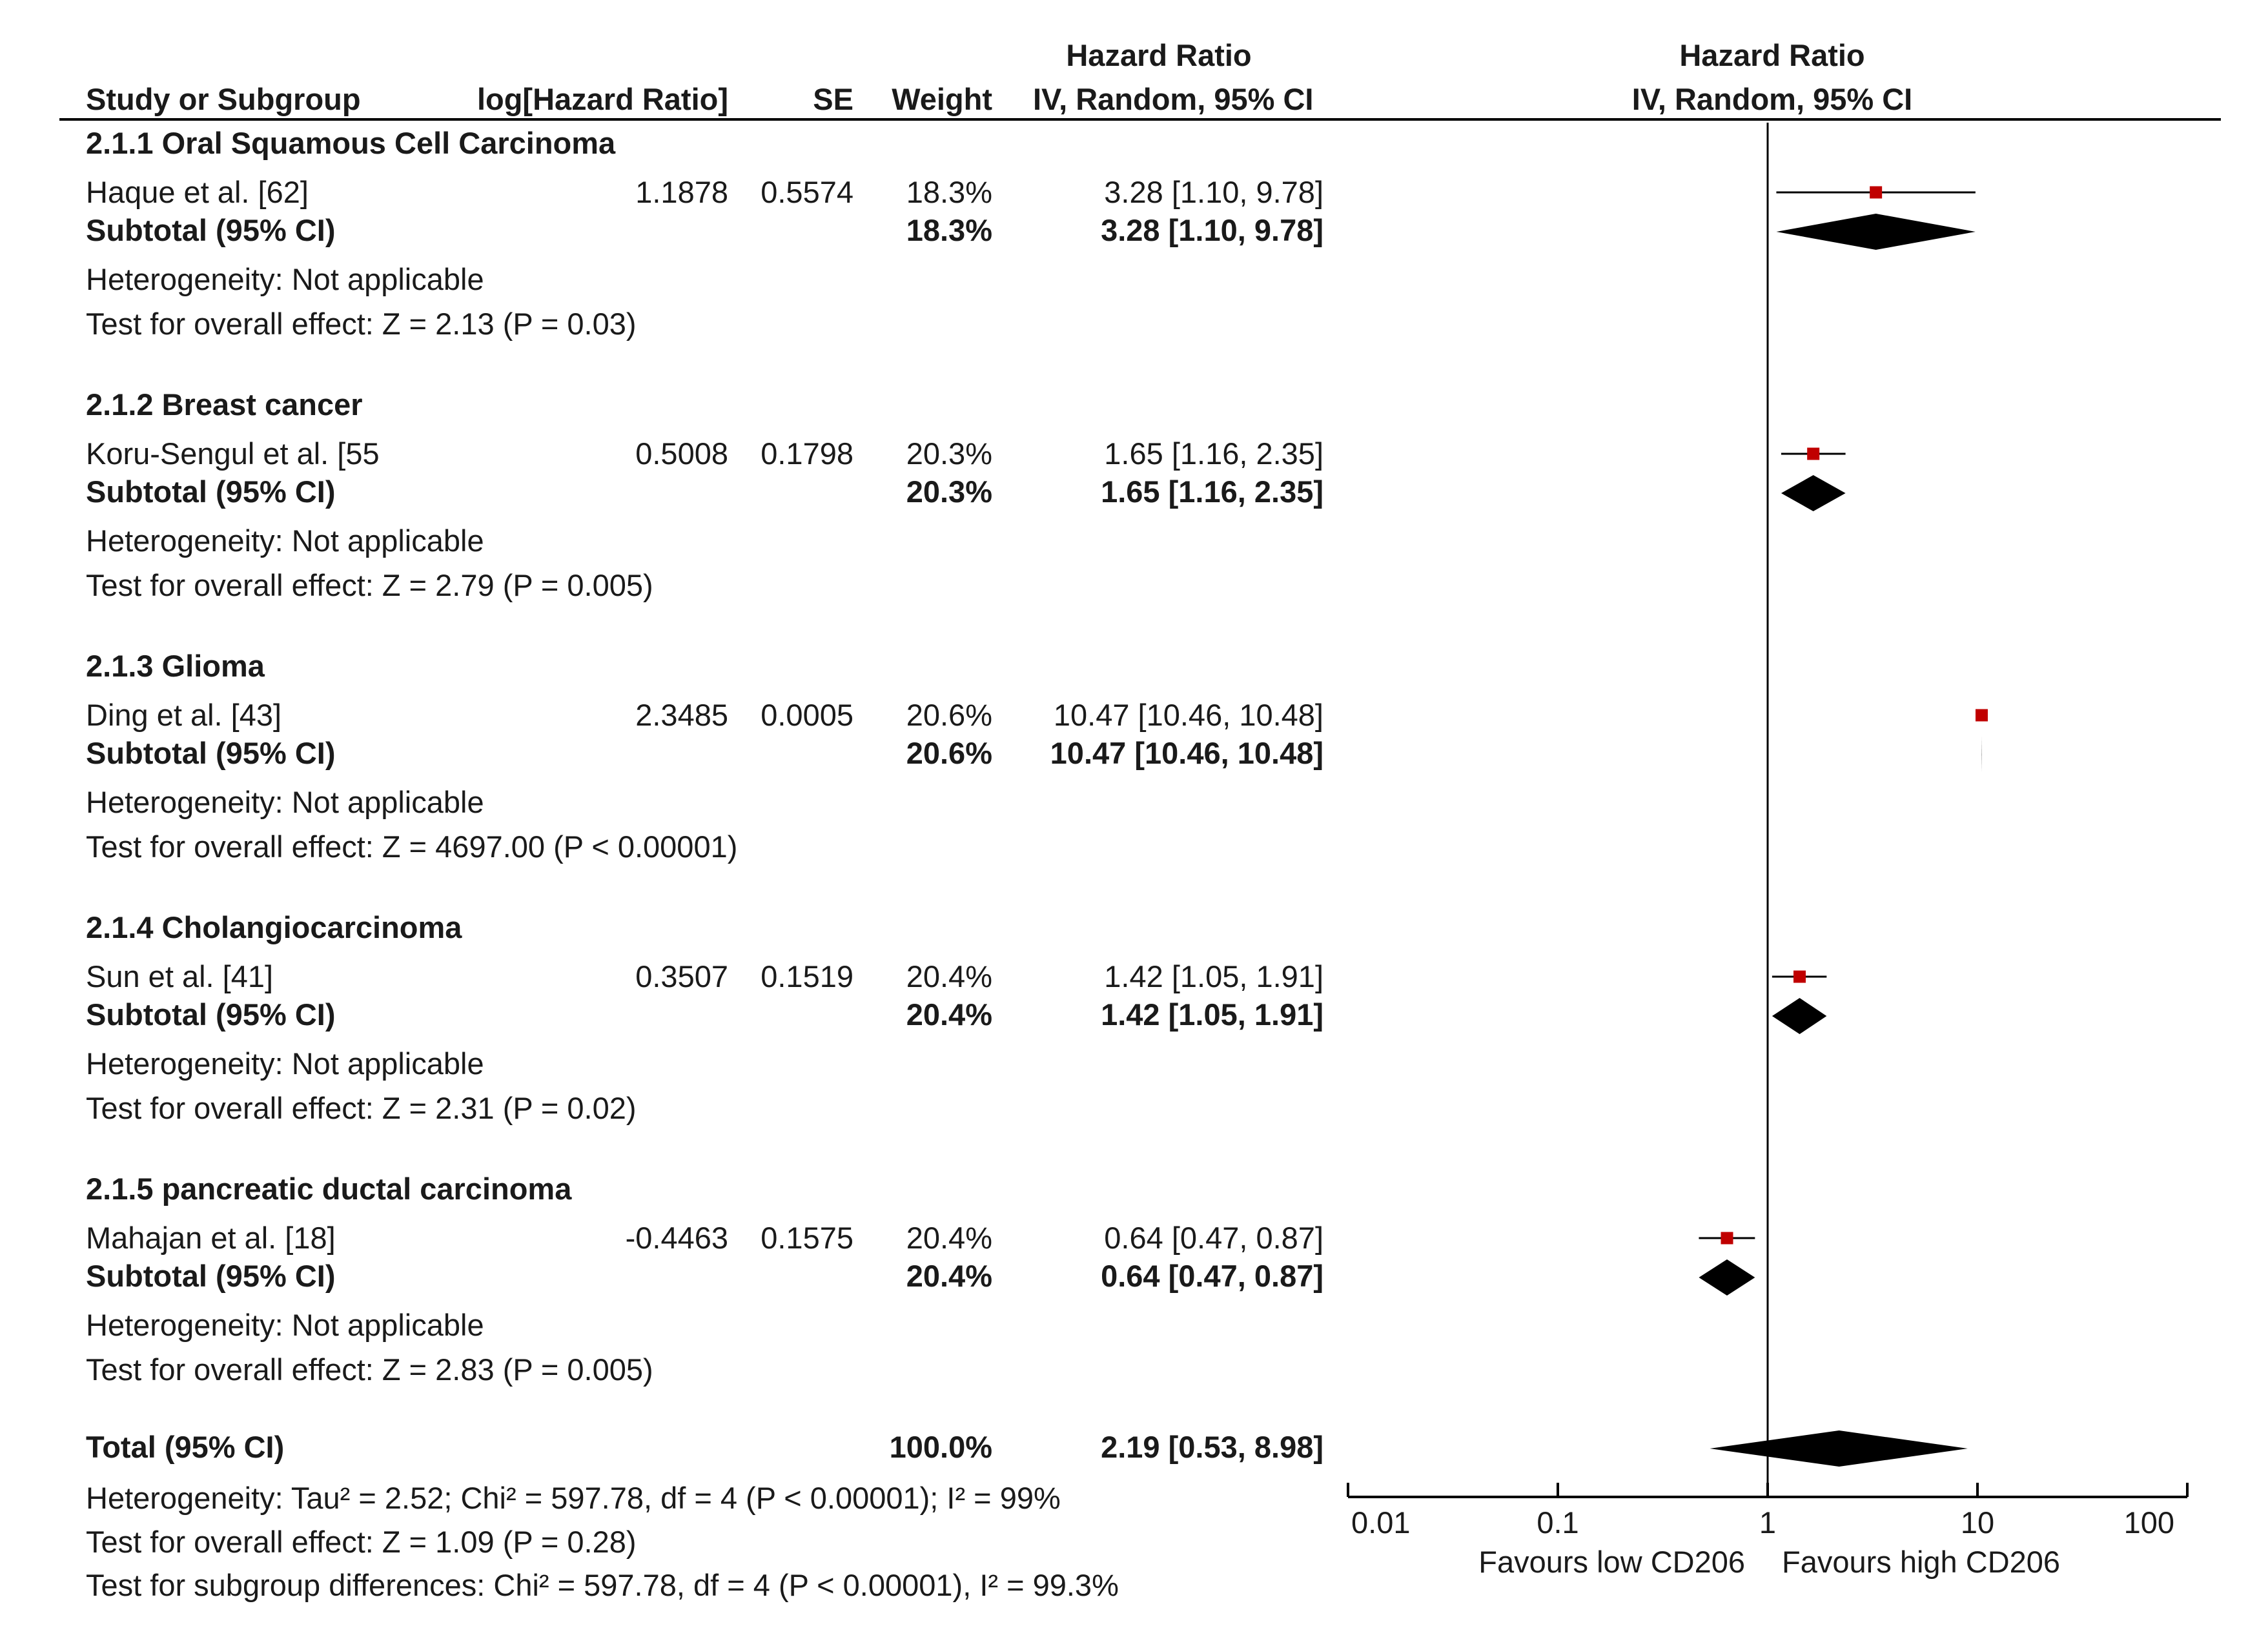 This screenshot has height=1648, width=2268. I want to click on study-name: Haque et al. [62], so click(197, 192).